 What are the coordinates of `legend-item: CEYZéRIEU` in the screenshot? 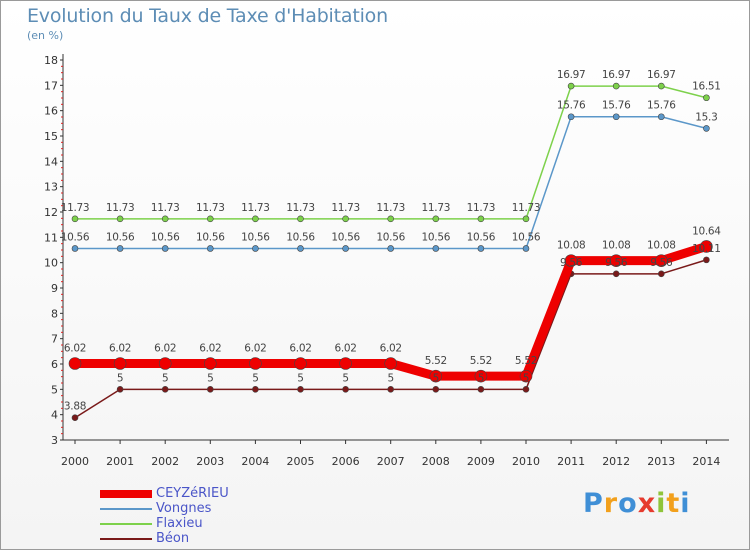 It's located at (164, 493).